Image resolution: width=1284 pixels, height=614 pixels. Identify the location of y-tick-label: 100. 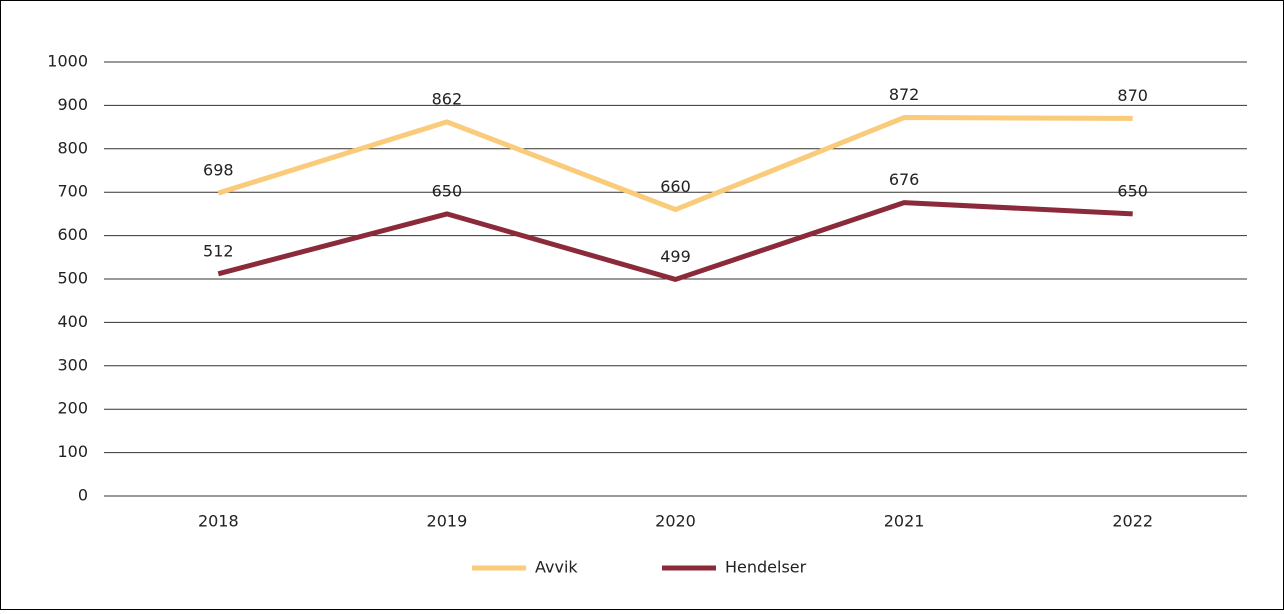
(72, 451).